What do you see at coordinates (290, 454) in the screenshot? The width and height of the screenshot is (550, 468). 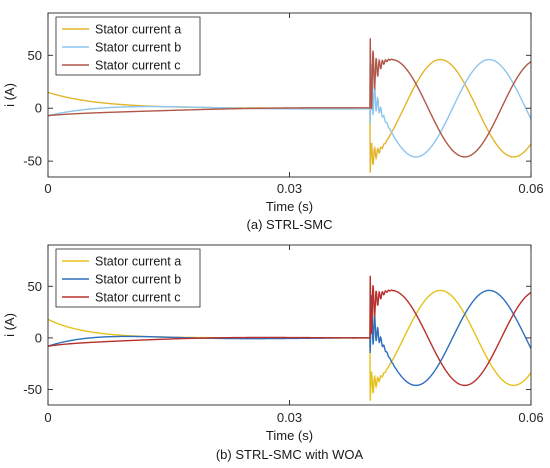 I see `panel-caption: (b) STRL-SMC with WOA` at bounding box center [290, 454].